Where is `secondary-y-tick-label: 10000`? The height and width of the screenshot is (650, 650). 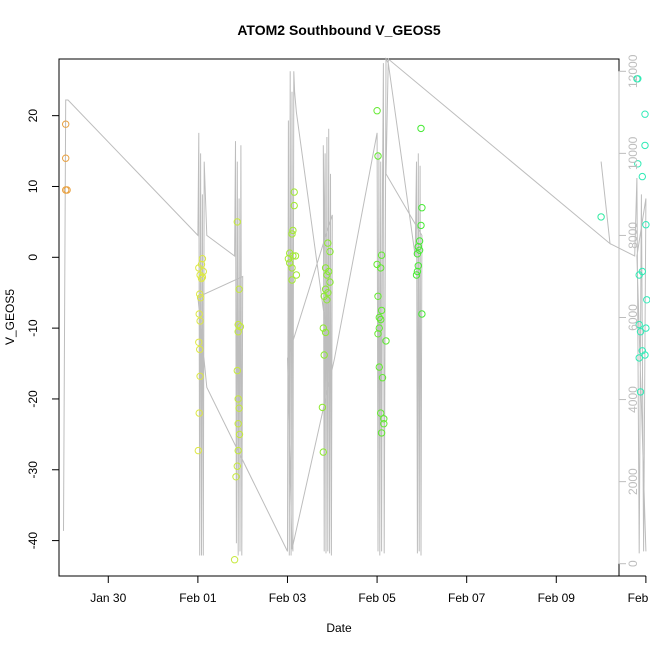
secondary-y-tick-label: 10000 is located at coordinates (633, 153).